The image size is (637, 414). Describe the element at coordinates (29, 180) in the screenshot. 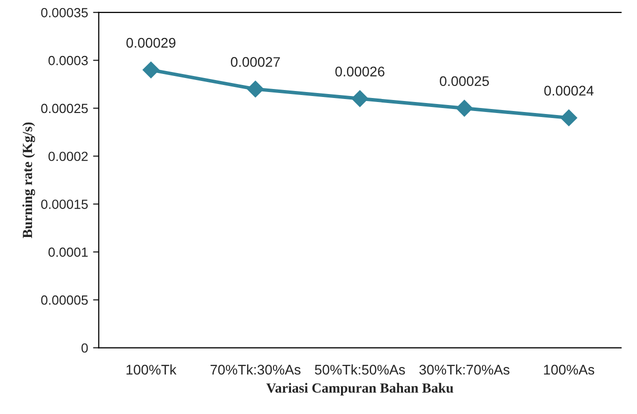

I see `y-axis-title: Burning rate (Kg/s)` at that location.